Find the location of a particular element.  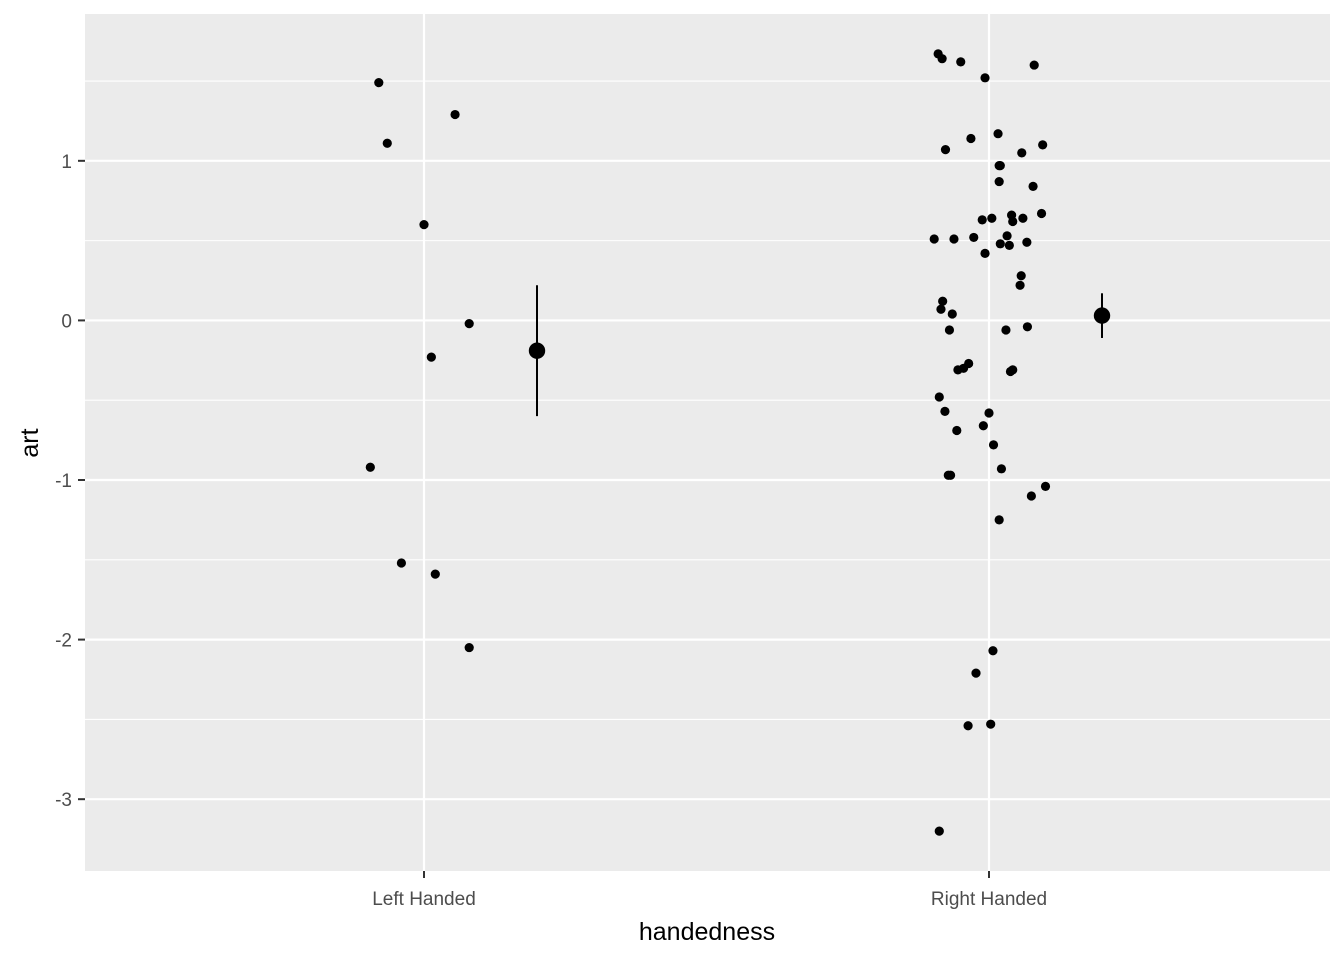

x-axis-ticks: Left Handed Right Handed is located at coordinates (709, 890).